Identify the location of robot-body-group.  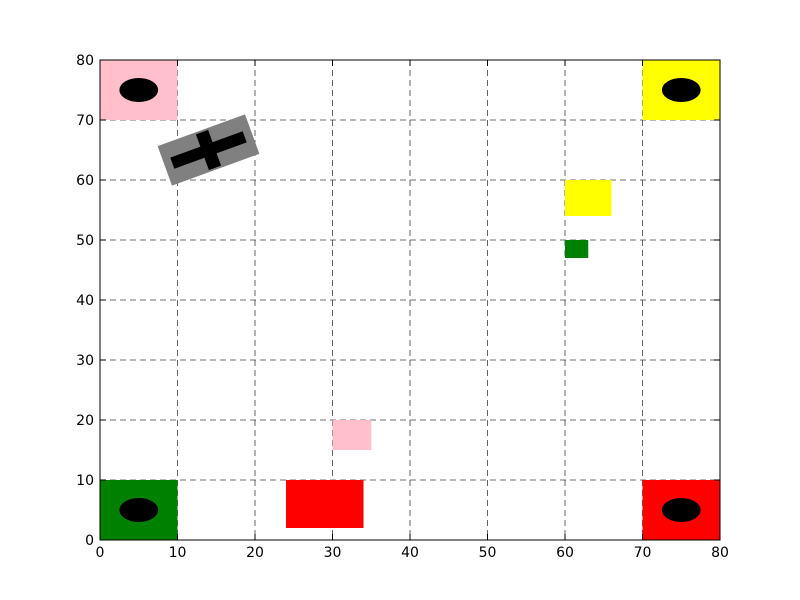
(208, 150).